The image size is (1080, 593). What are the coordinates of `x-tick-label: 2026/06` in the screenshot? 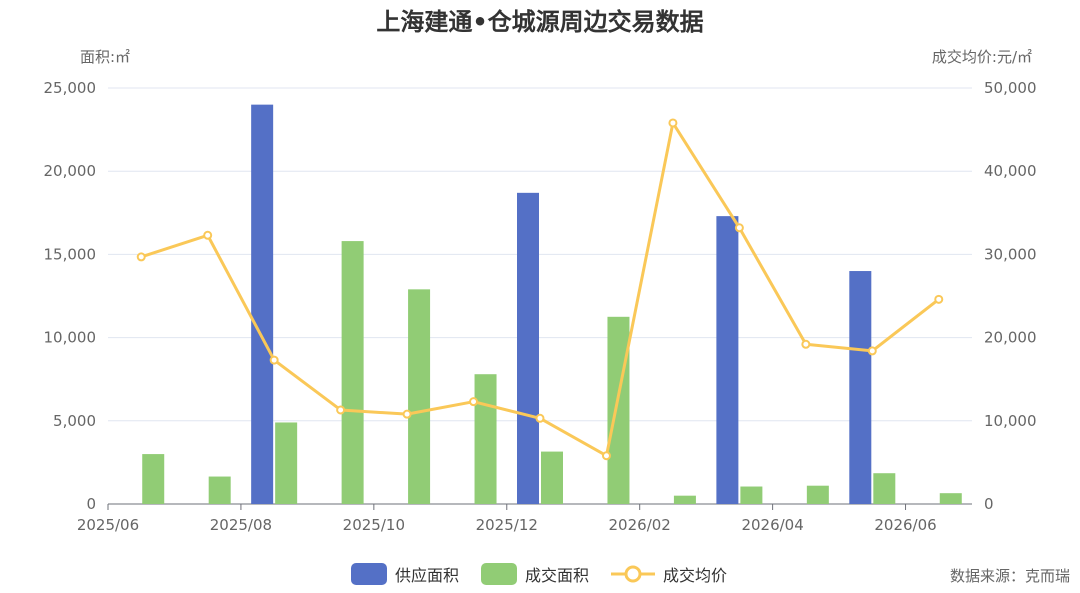 It's located at (905, 525).